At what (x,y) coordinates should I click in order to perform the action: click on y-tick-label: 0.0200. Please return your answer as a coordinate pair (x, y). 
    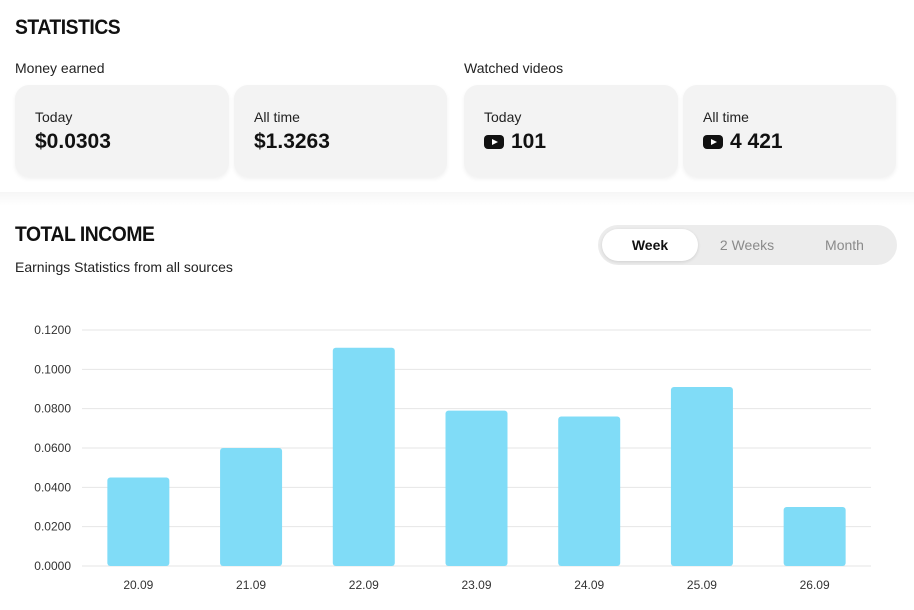
    Looking at the image, I should click on (52, 527).